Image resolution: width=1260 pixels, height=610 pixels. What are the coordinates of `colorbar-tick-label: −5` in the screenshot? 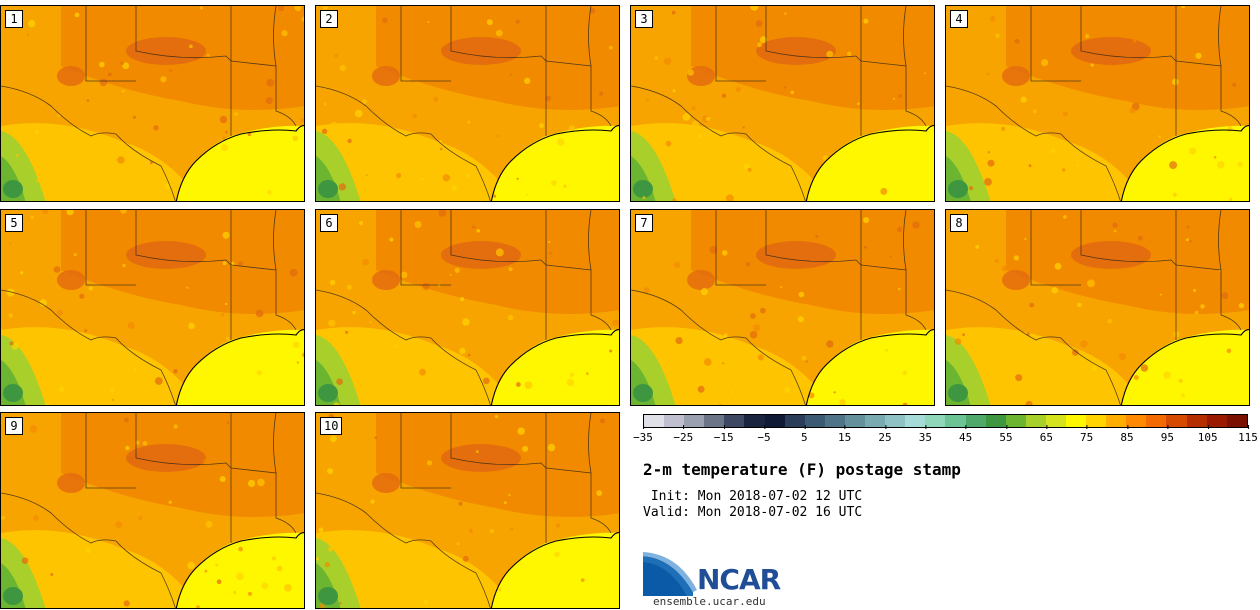 It's located at (764, 434).